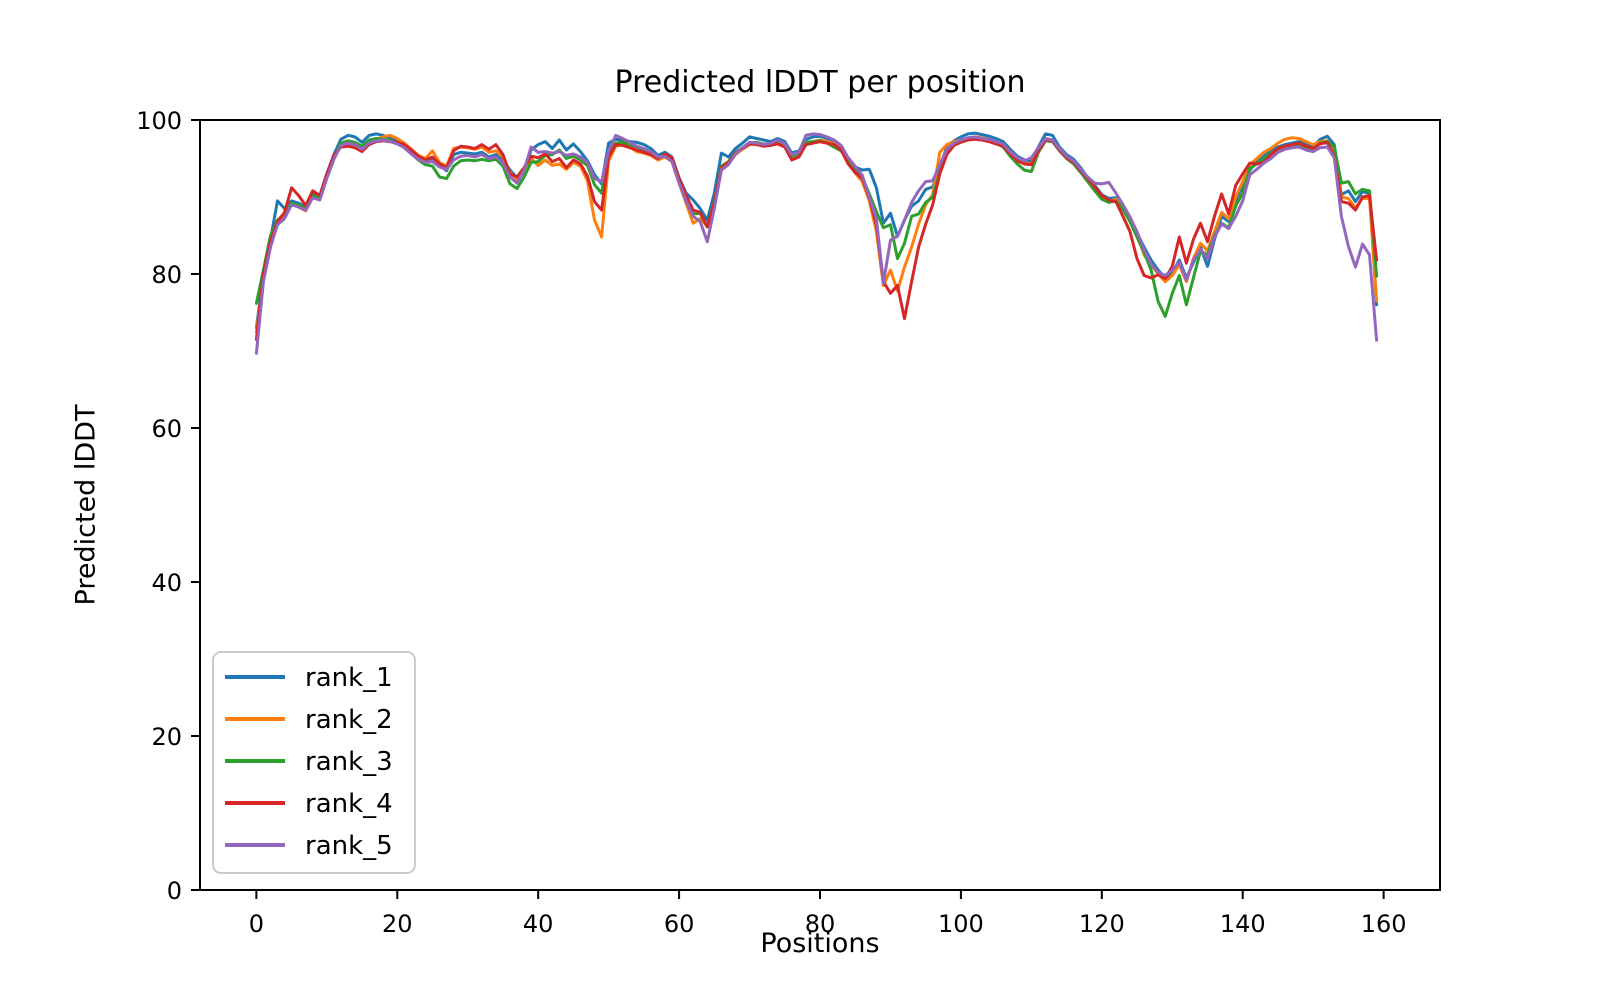 This screenshot has width=1600, height=1000. I want to click on y-tick-label: 40, so click(166, 583).